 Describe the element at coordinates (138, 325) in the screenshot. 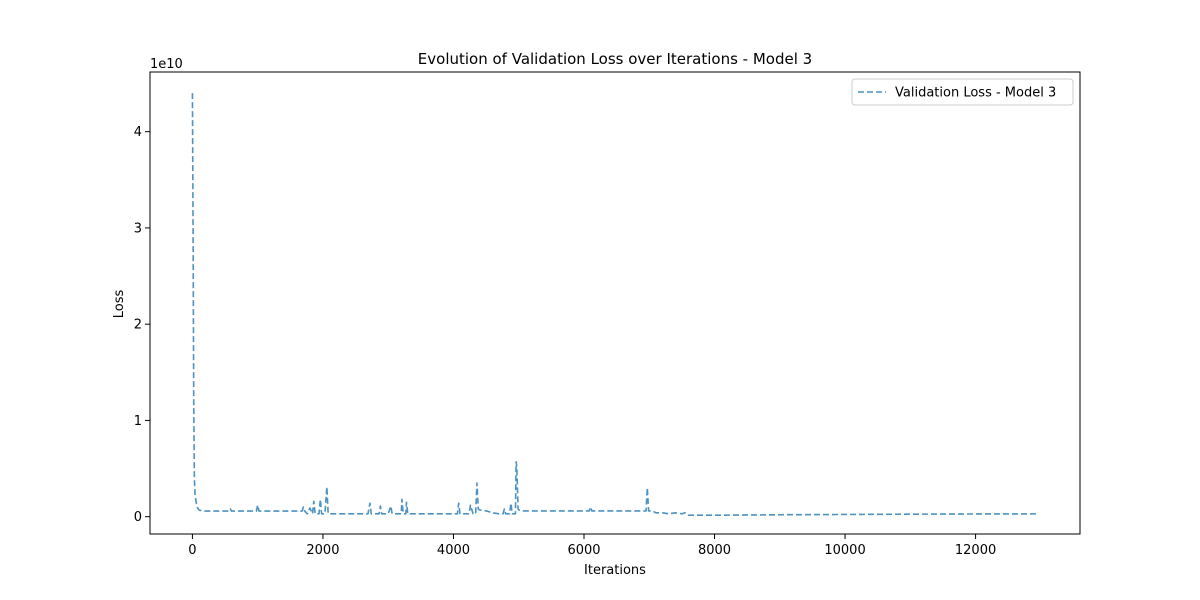

I see `y-tick-label: 2` at that location.